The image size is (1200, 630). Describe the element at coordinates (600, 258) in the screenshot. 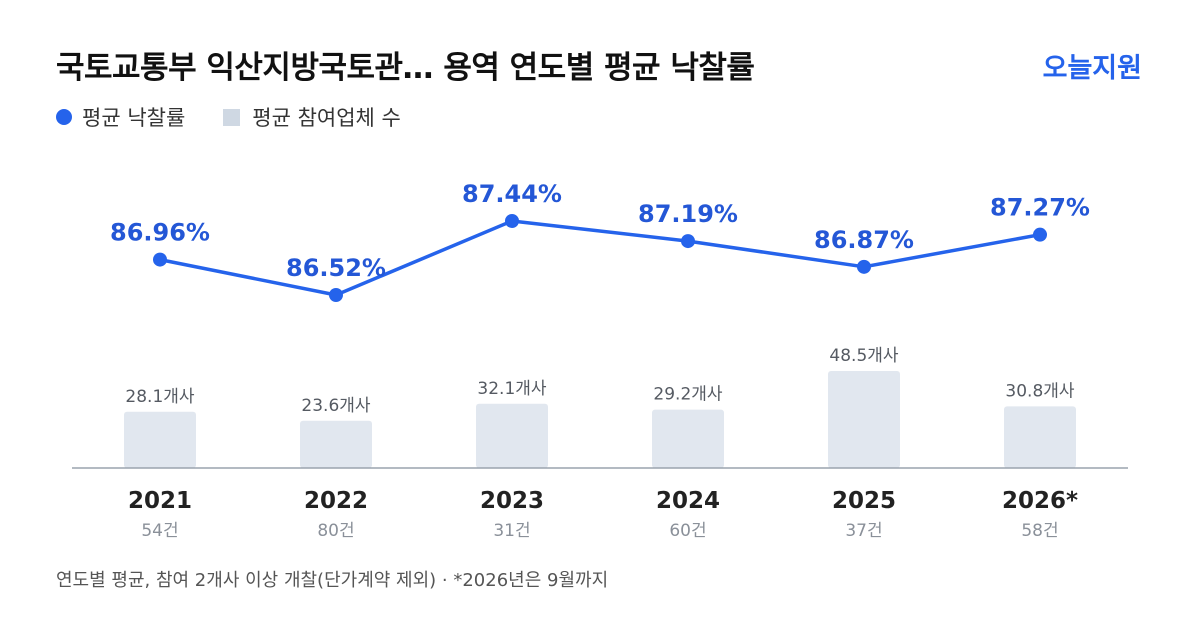

I see `rate-line` at that location.